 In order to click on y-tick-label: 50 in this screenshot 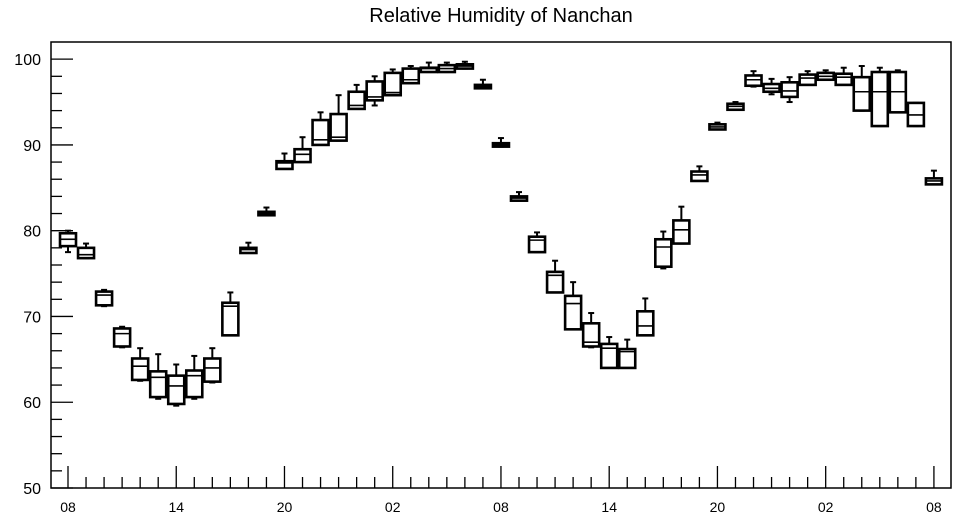, I will do `click(32, 489)`.